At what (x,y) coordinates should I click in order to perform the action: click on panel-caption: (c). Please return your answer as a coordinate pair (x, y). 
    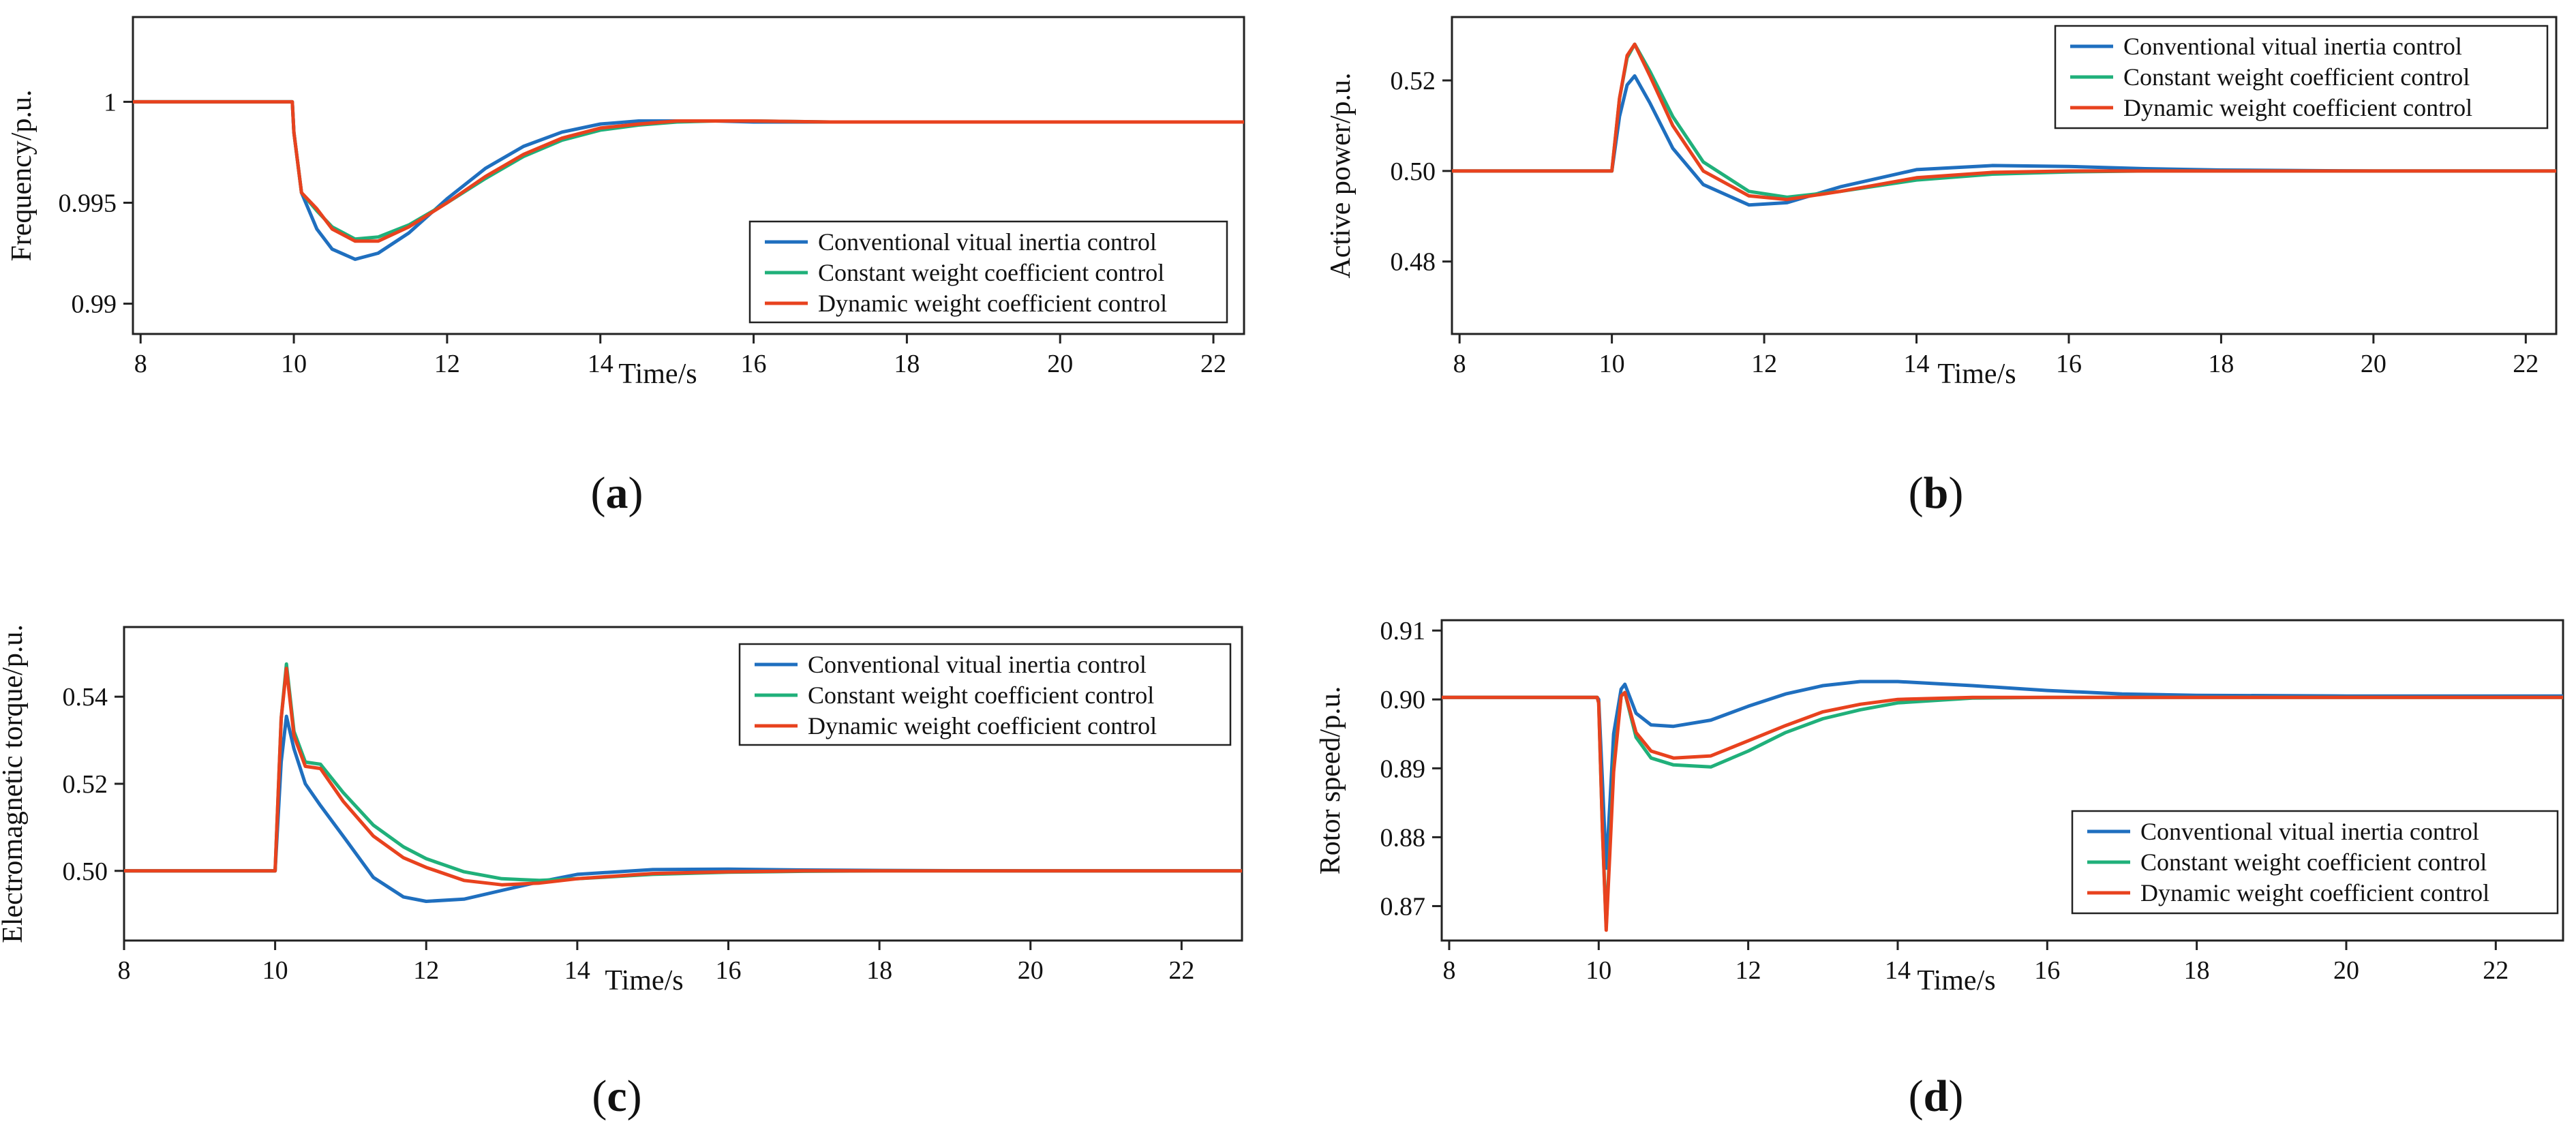
    Looking at the image, I should click on (616, 1096).